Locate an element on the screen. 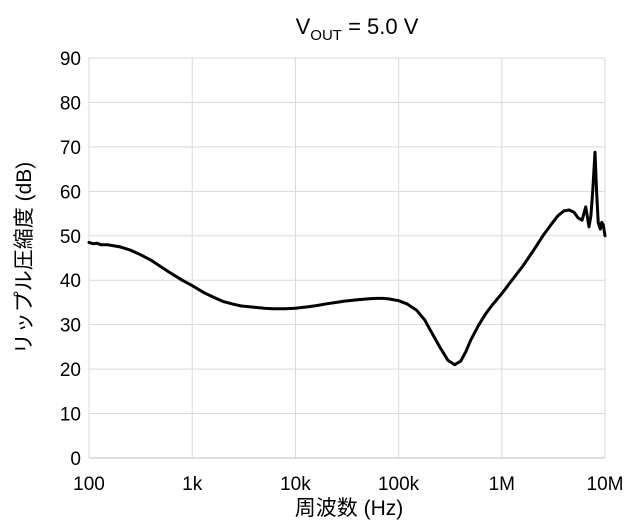 This screenshot has height=526, width=629. y-tick-label: 70 is located at coordinates (70, 148).